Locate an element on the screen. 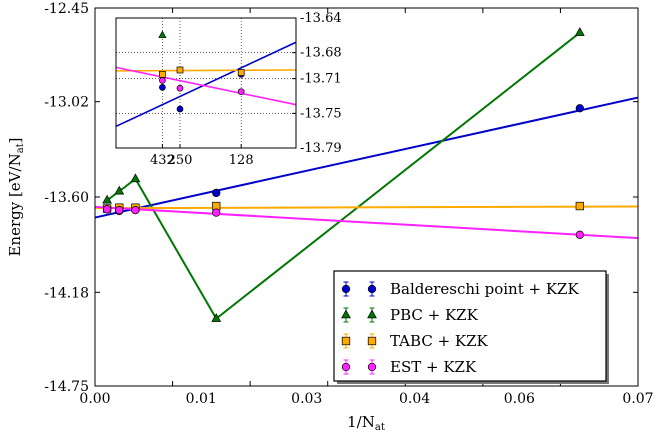 Image resolution: width=671 pixels, height=439 pixels. y-axis-label-main: Energy [eV/N is located at coordinates (15, 204).